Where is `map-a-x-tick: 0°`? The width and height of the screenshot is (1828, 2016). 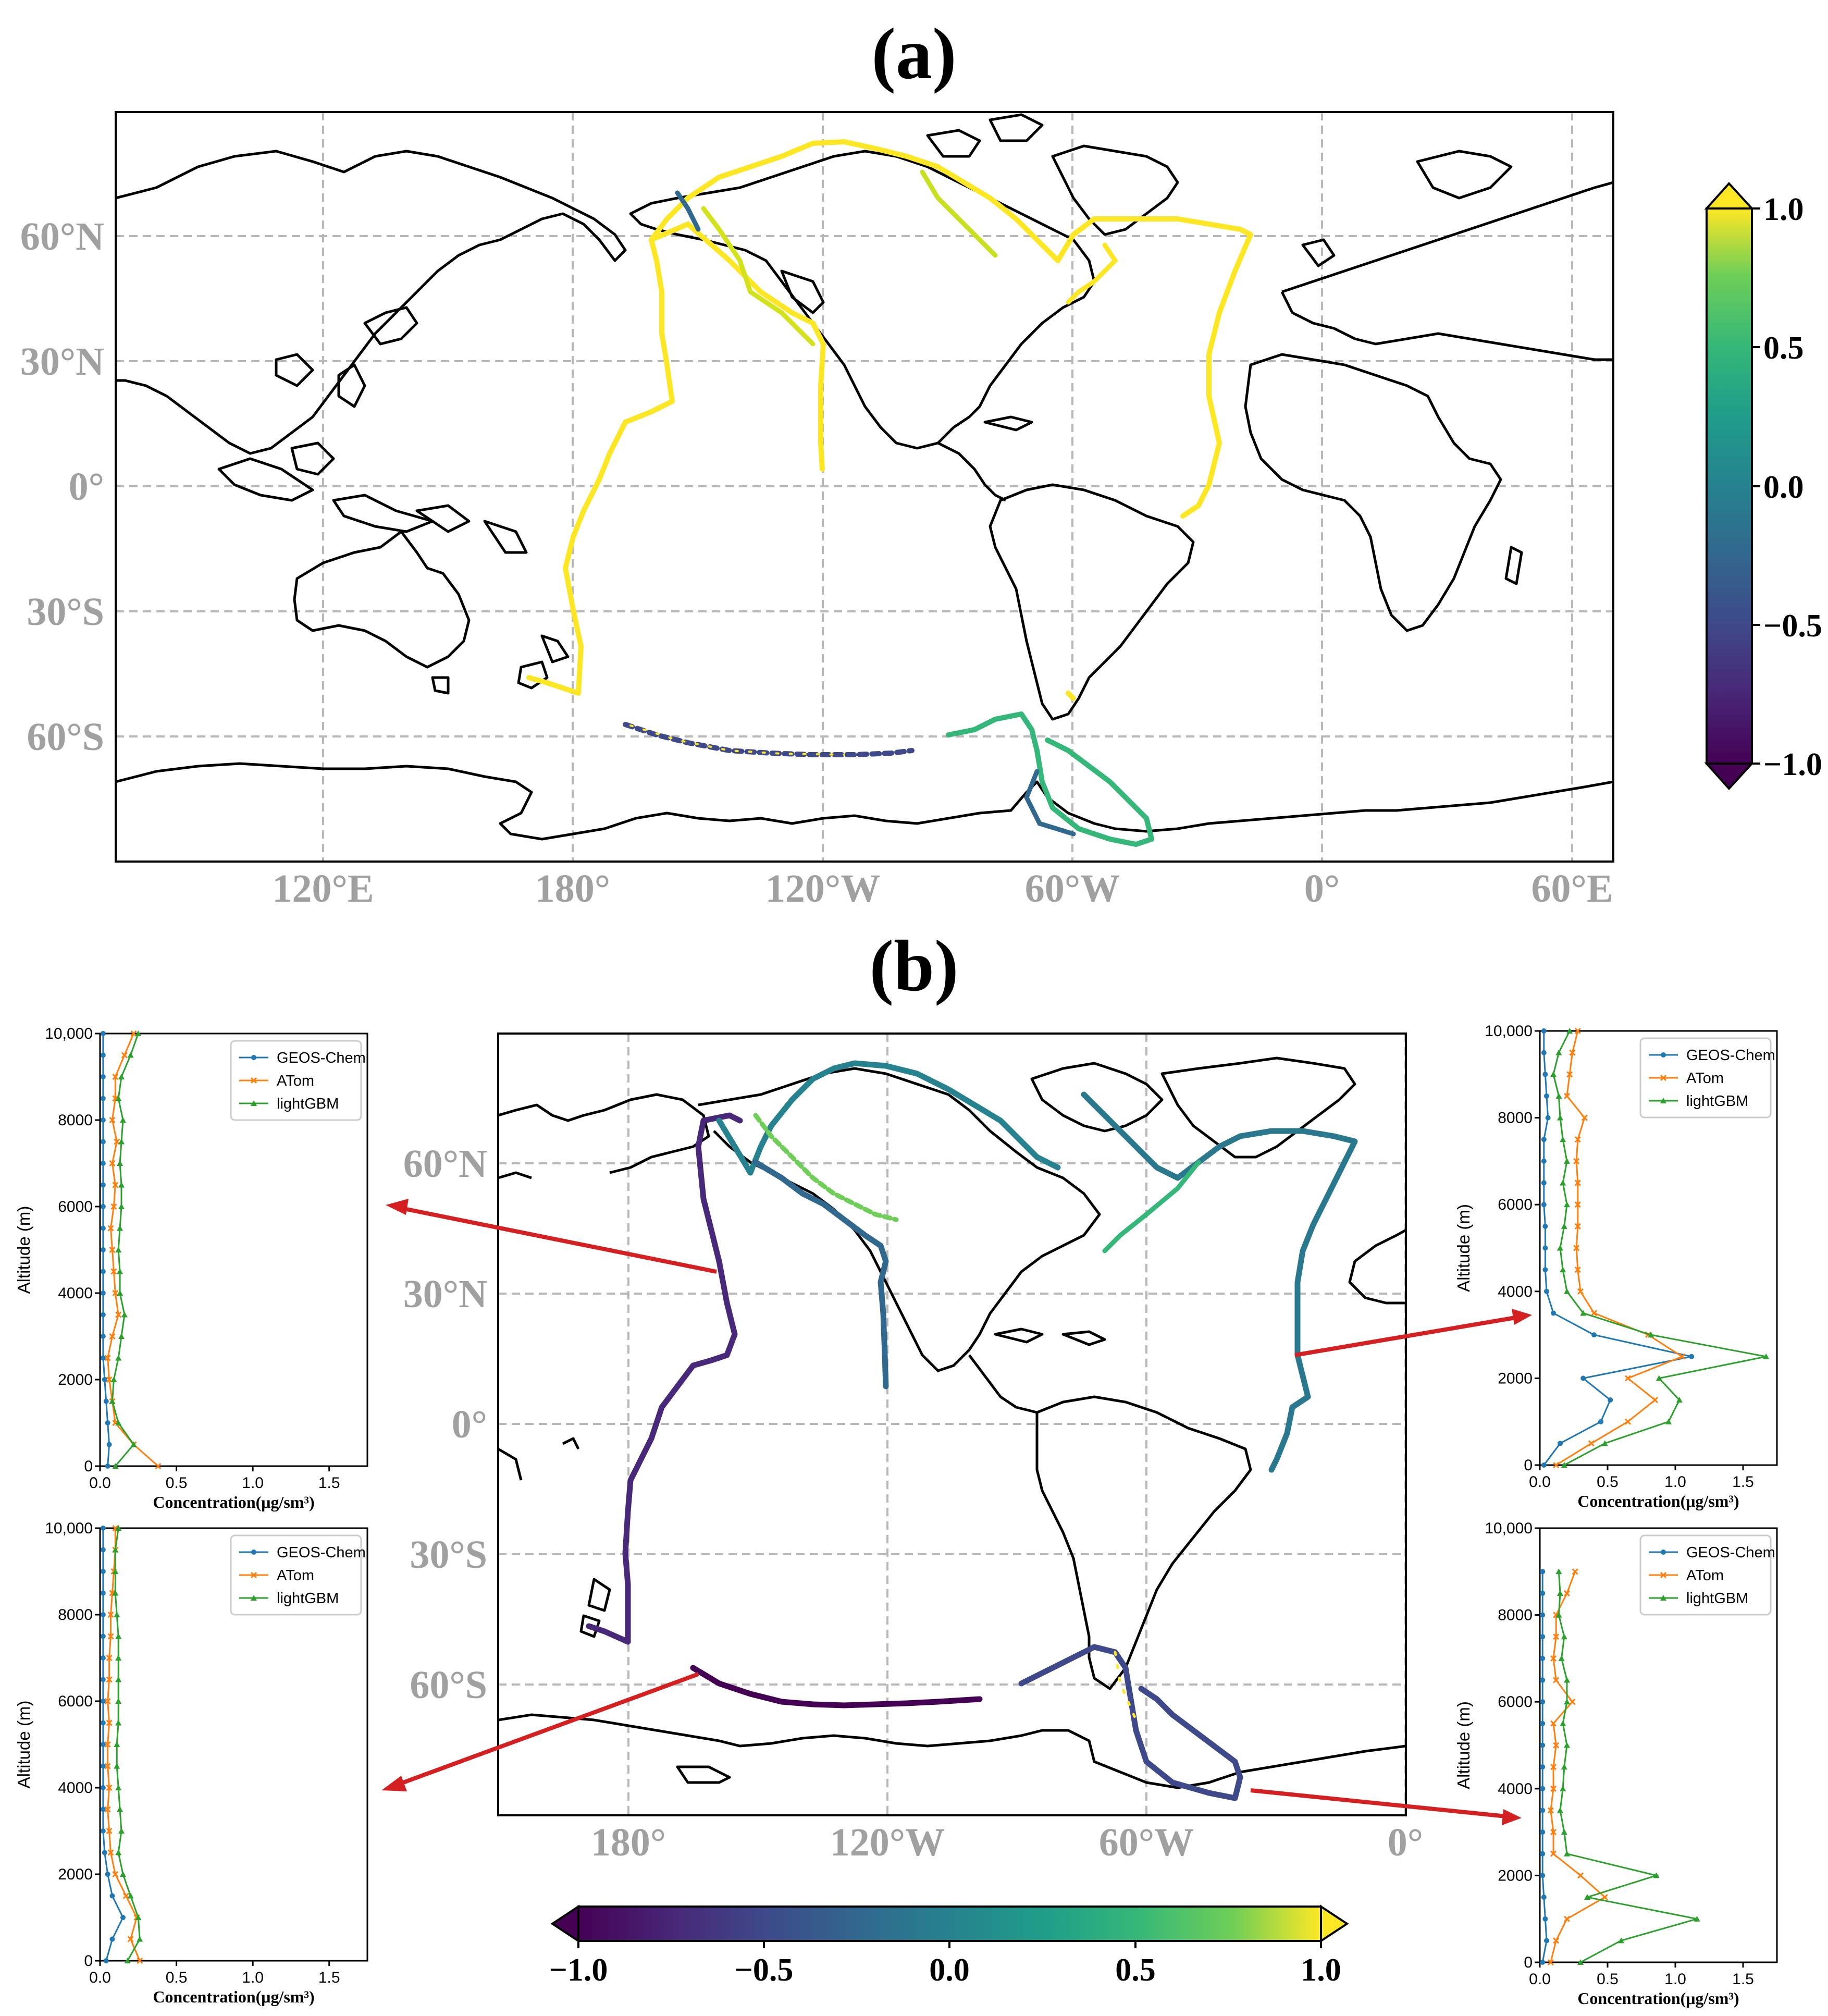 map-a-x-tick: 0° is located at coordinates (1322, 889).